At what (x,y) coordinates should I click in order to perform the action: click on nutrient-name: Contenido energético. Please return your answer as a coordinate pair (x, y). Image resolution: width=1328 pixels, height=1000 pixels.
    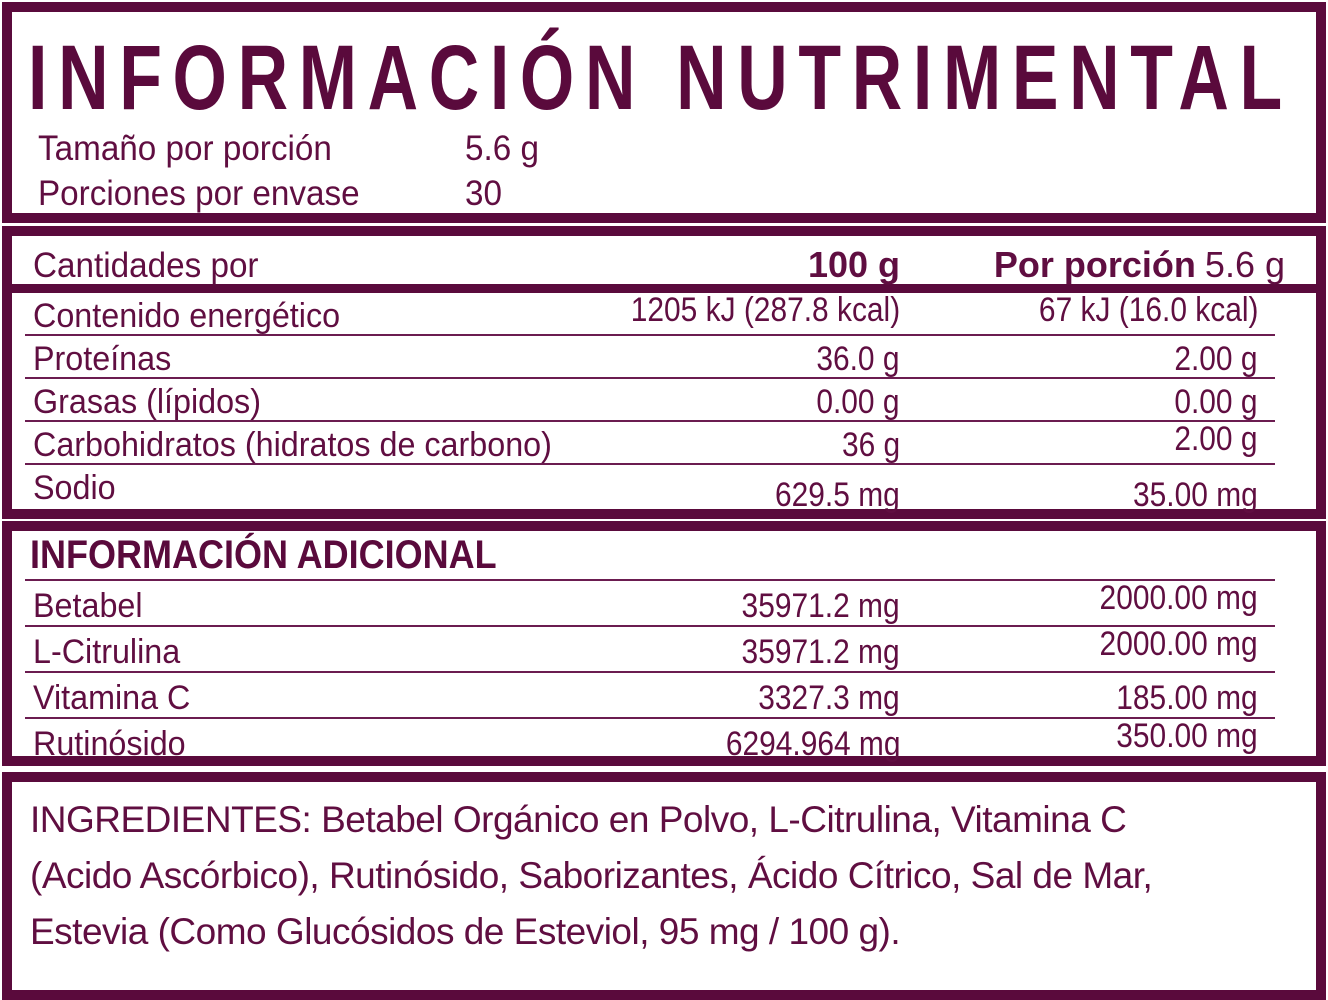
    Looking at the image, I should click on (187, 316).